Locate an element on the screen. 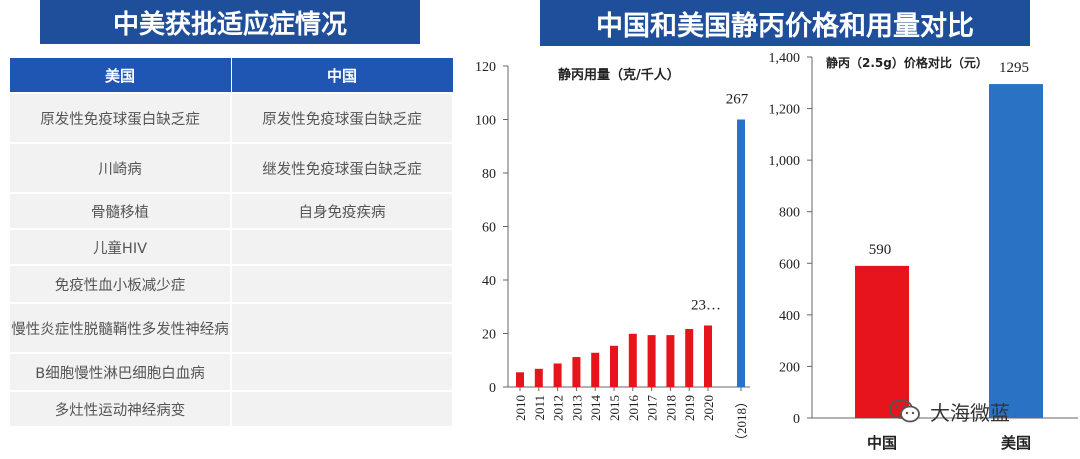 The width and height of the screenshot is (1080, 459). y-tick-label: 800 is located at coordinates (789, 213).